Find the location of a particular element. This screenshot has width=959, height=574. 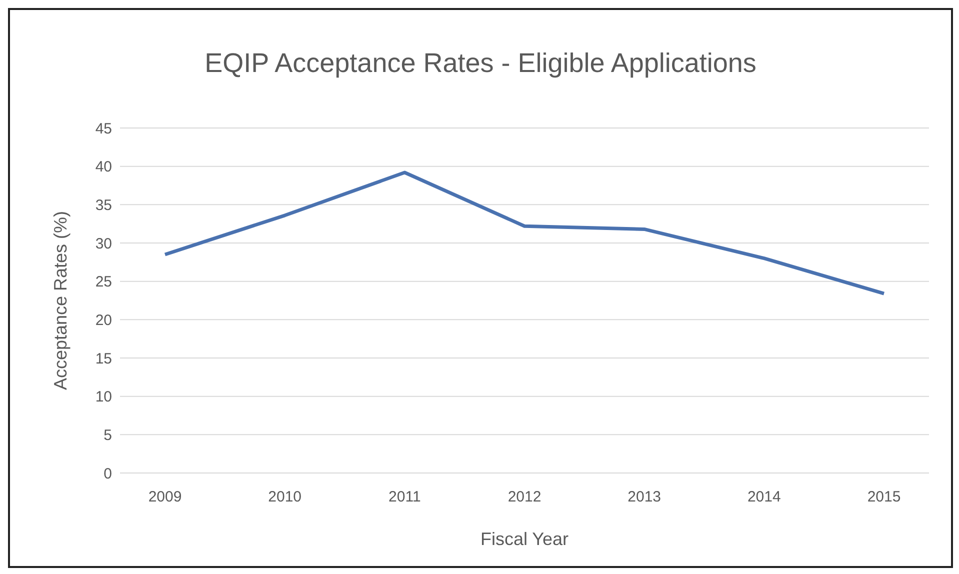

x-tick-label: 2009 is located at coordinates (165, 497).